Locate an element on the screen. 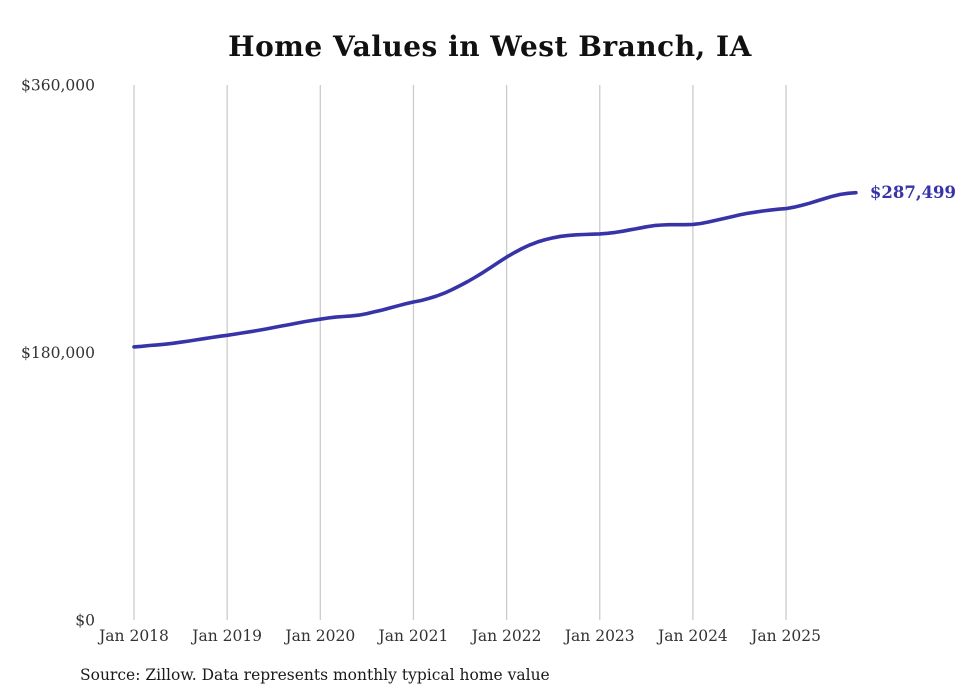  x-tick-label: Jan 2024 is located at coordinates (692, 636).